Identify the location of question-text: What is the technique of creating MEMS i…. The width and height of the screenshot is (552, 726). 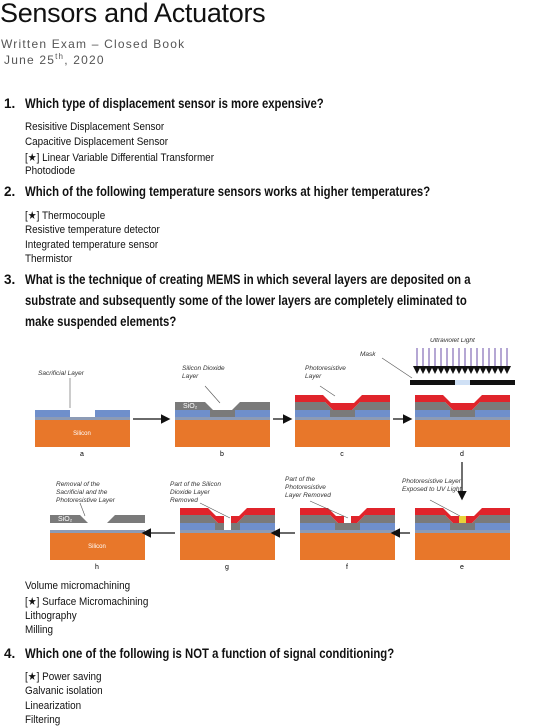
(248, 279).